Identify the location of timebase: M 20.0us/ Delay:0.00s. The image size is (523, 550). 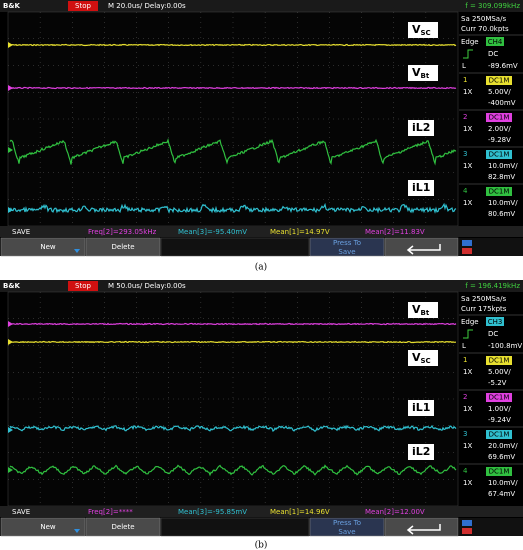
(147, 6).